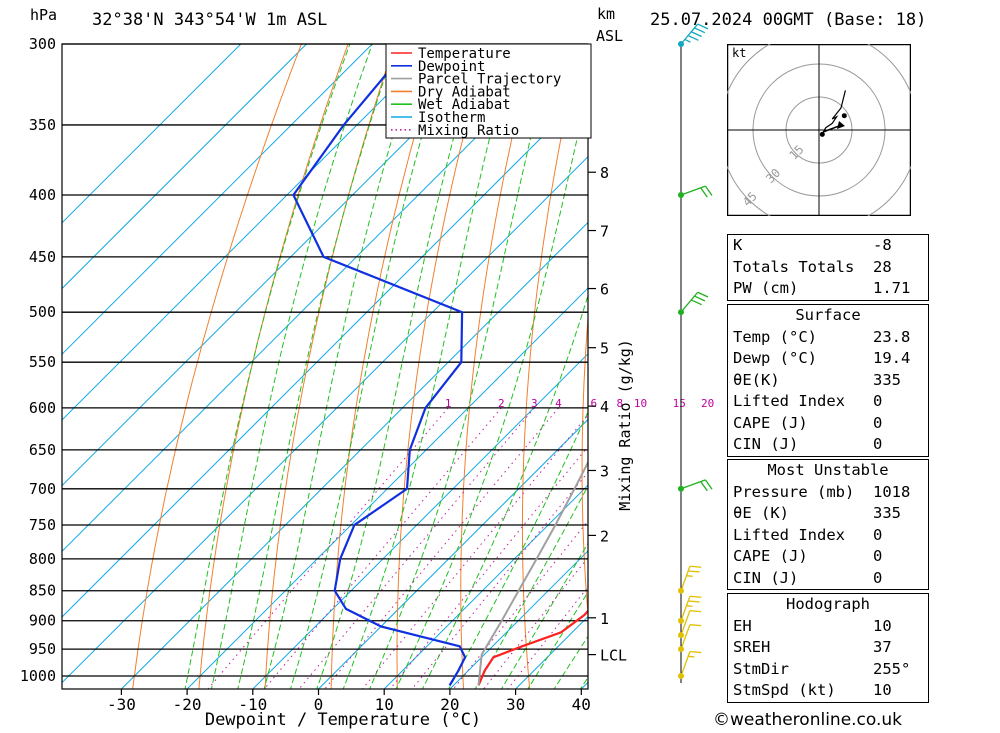 The width and height of the screenshot is (1000, 733). I want to click on pressure-tick-label: 600, so click(42, 408).